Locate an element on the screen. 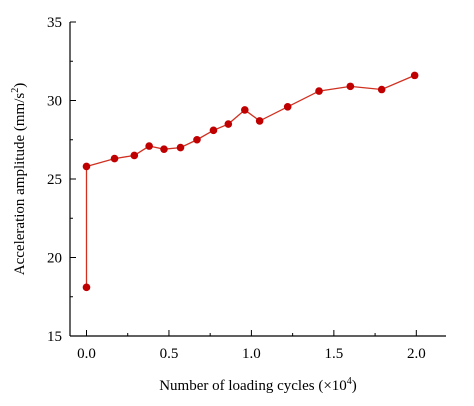 The width and height of the screenshot is (474, 406). x-tick-label: 1.5 is located at coordinates (333, 354).